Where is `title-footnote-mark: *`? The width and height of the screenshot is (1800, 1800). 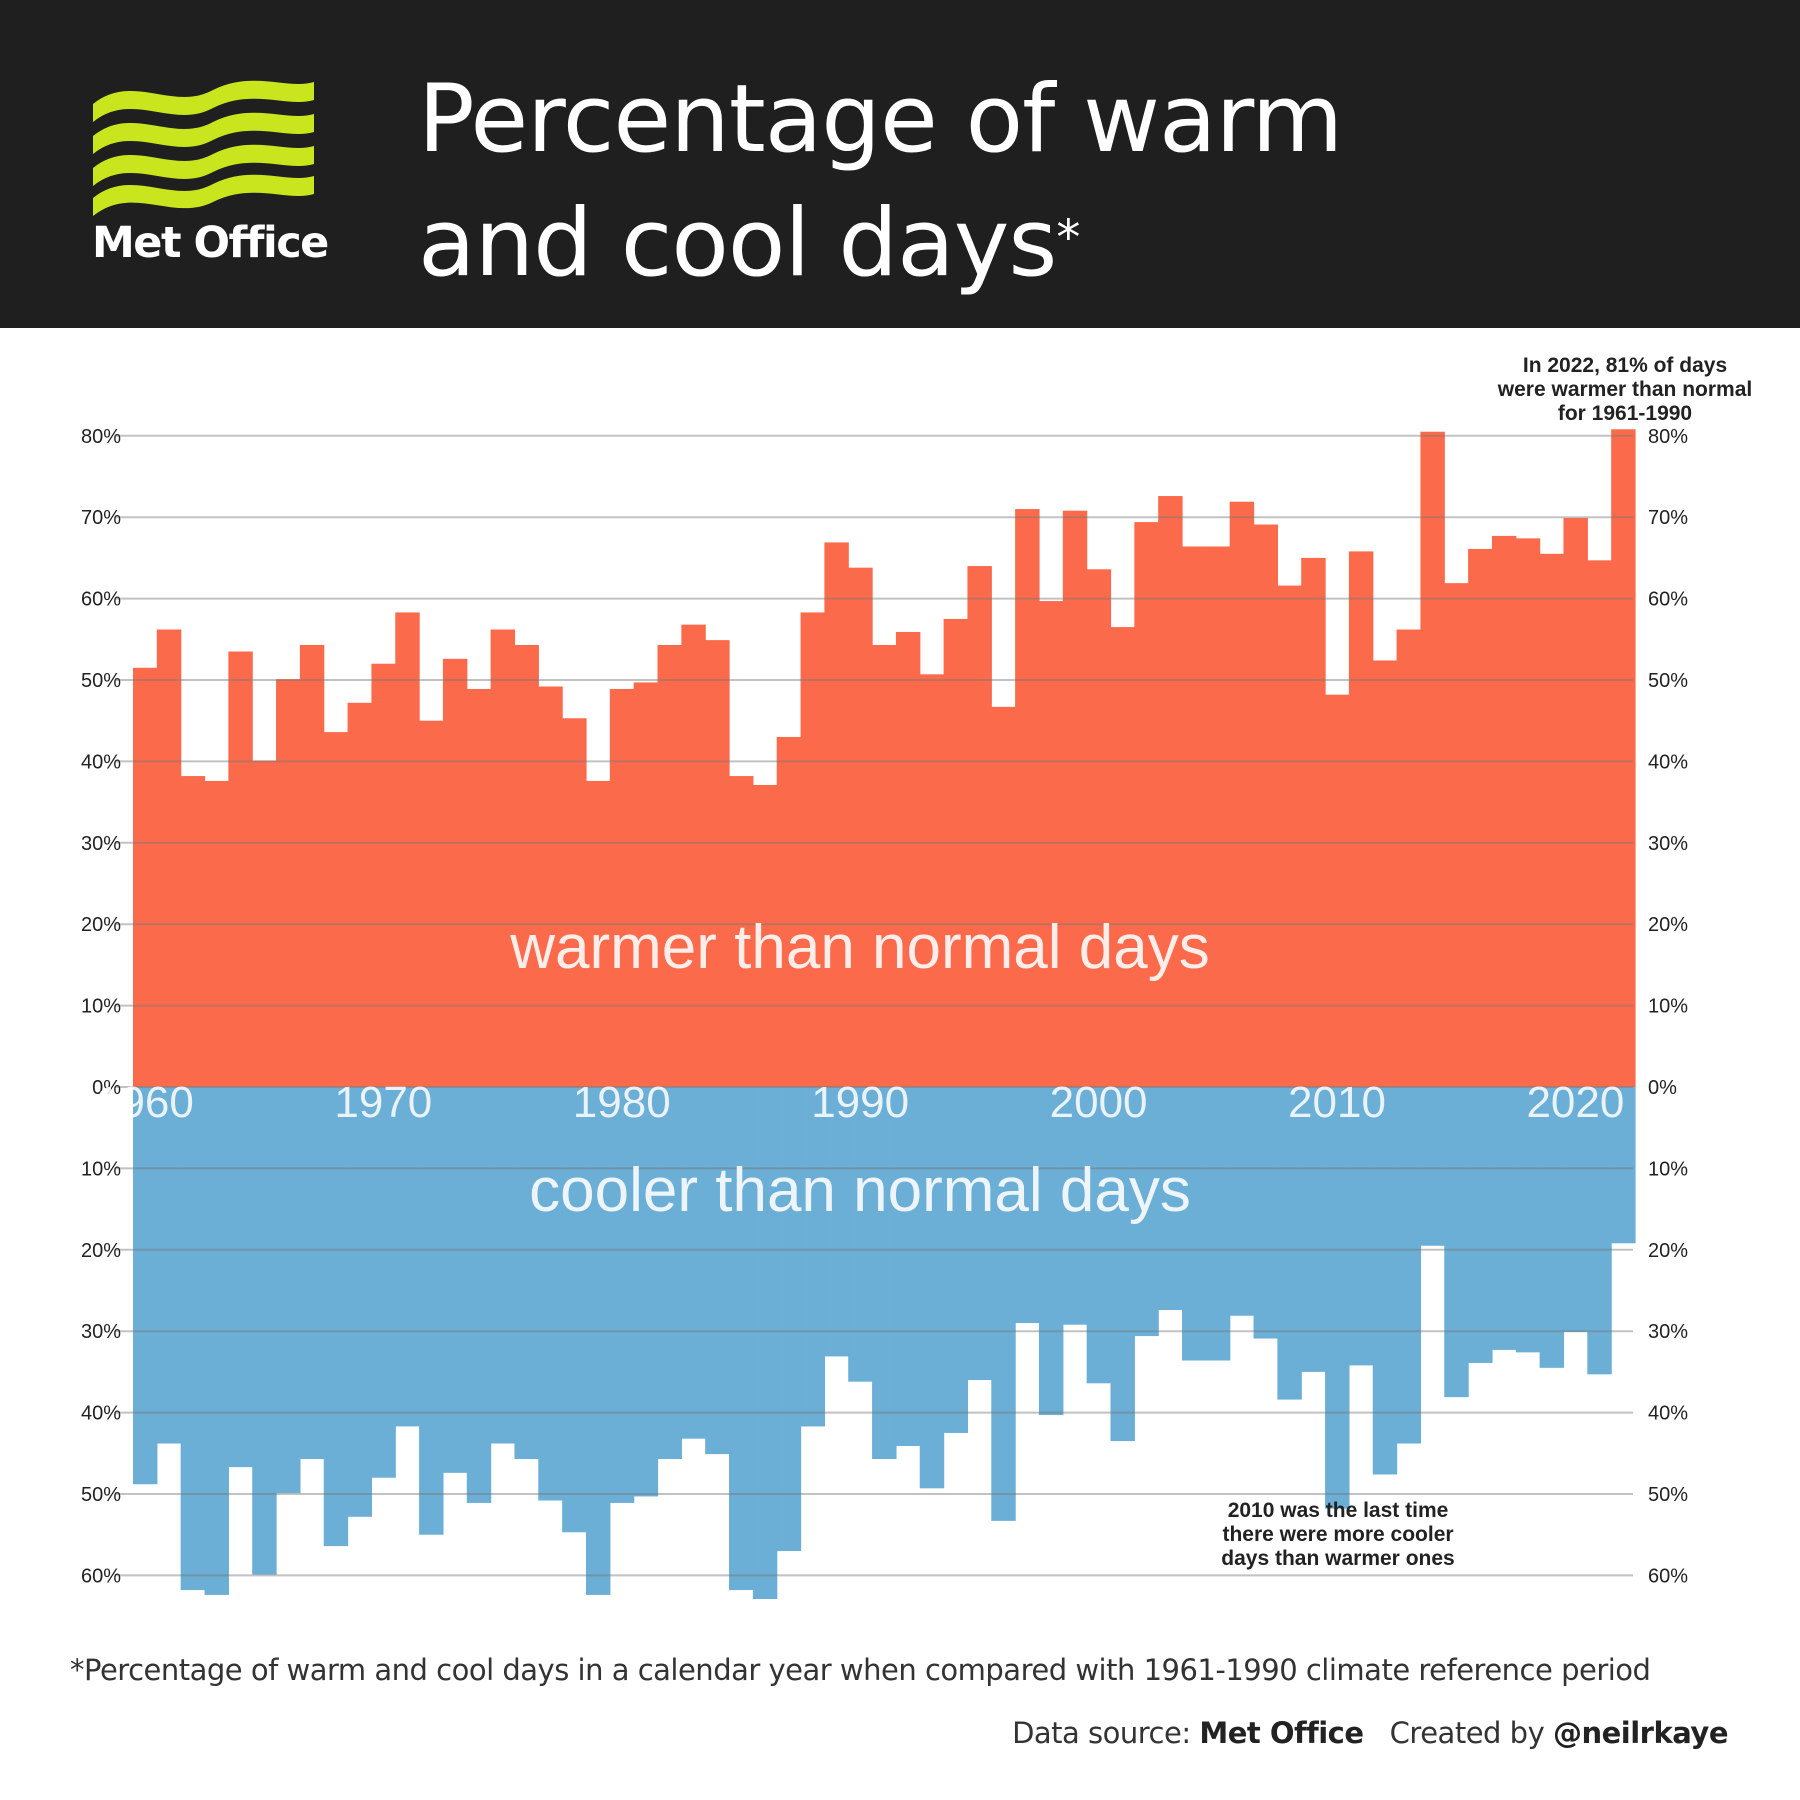
title-footnote-mark: * is located at coordinates (1068, 238).